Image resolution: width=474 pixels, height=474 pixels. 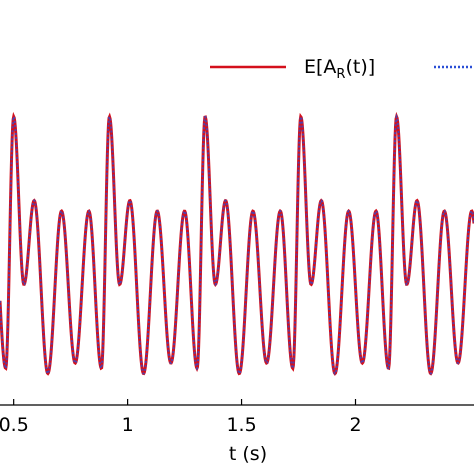 What do you see at coordinates (14, 425) in the screenshot?
I see `x-tick-label: 0.5` at bounding box center [14, 425].